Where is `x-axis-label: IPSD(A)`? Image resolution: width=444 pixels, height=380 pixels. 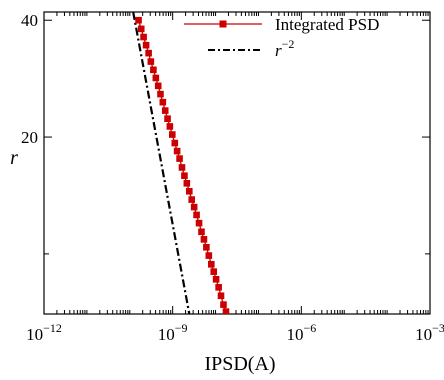 x-axis-label: IPSD(A) is located at coordinates (239, 364).